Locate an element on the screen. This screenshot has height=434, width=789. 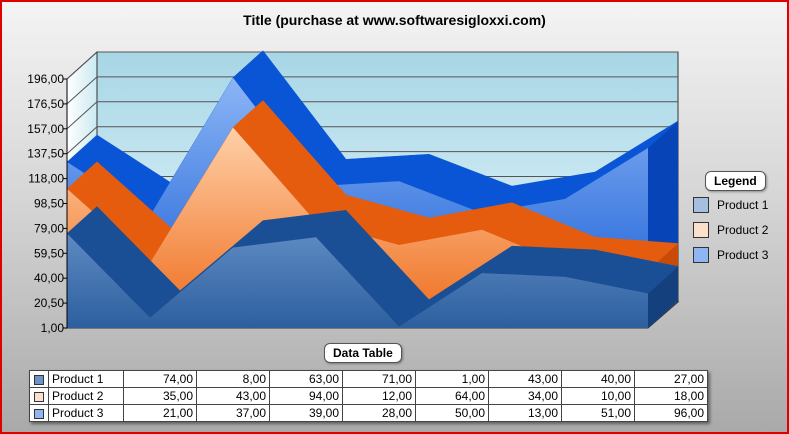
legend-label: Product 1 is located at coordinates (743, 205).